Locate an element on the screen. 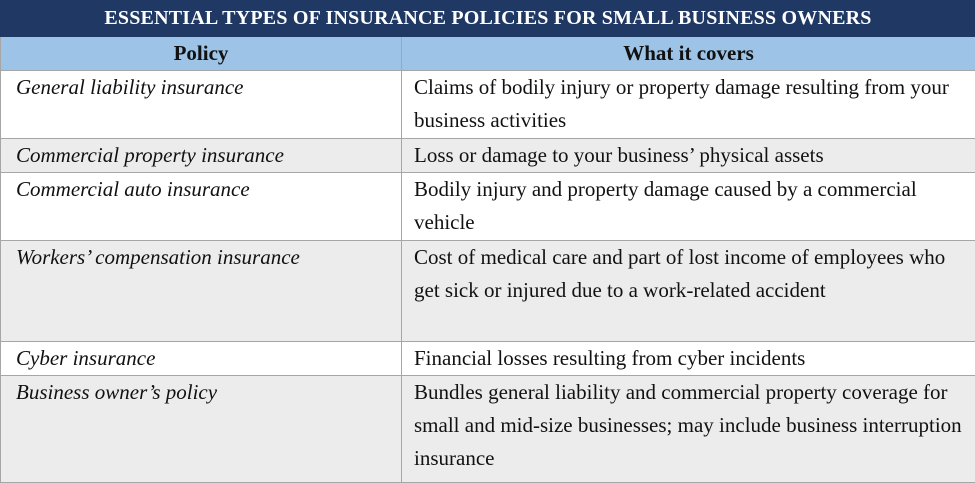 The image size is (975, 483). policy-cell: Business owner’s policy is located at coordinates (201, 429).